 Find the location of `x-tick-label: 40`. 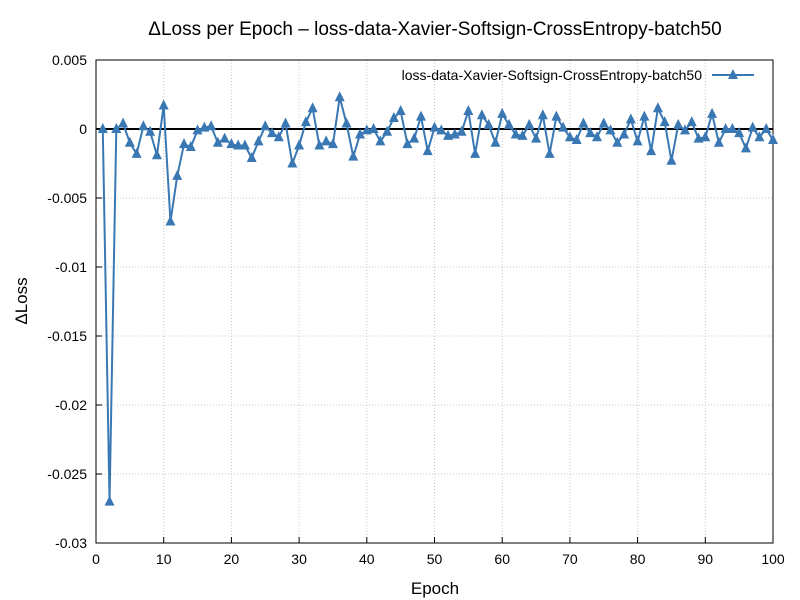

x-tick-label: 40 is located at coordinates (367, 559).